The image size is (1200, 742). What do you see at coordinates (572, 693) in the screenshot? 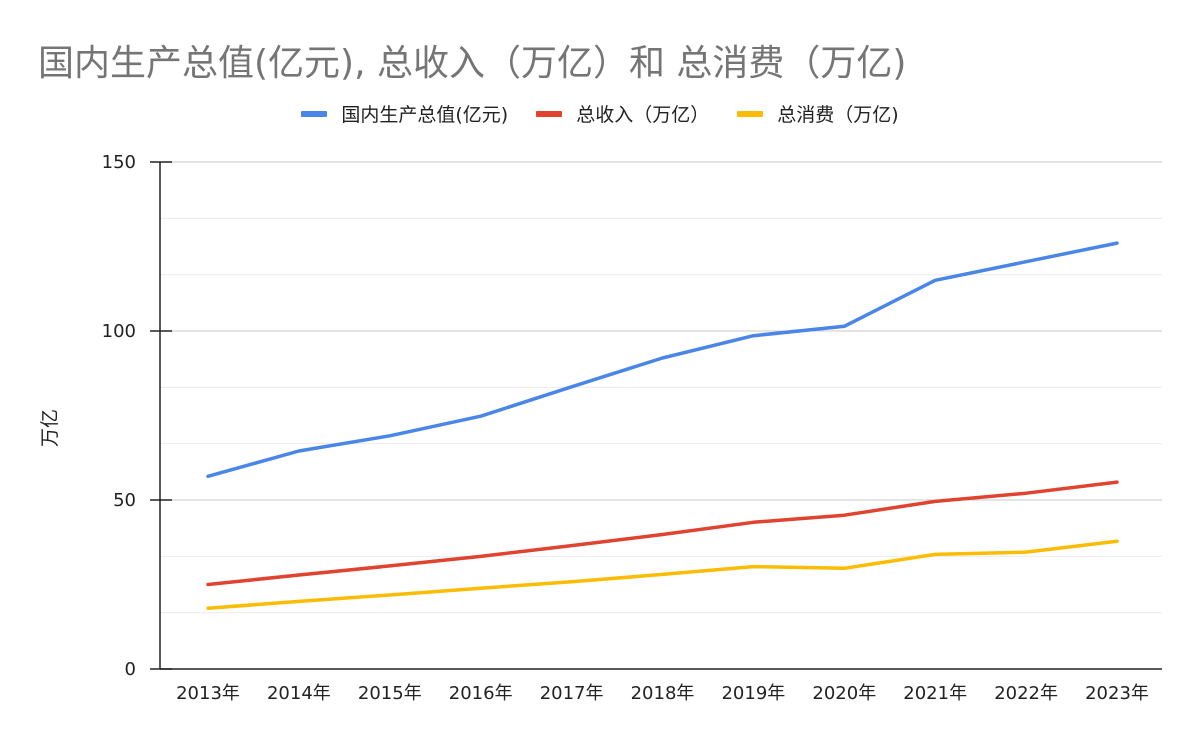
I see `x-tick-label: 2017年` at bounding box center [572, 693].